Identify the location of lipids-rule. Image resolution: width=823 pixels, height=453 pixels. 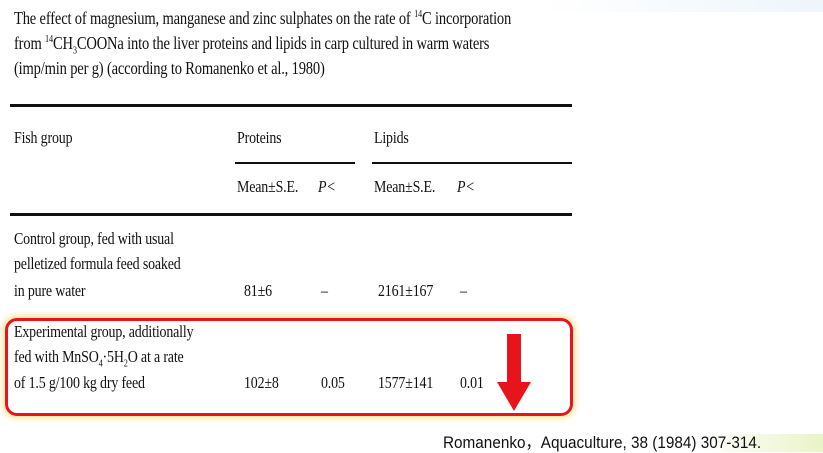
(472, 163).